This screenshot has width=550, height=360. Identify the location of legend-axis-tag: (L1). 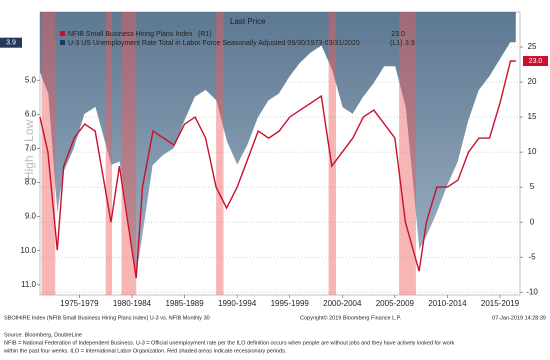
(396, 43).